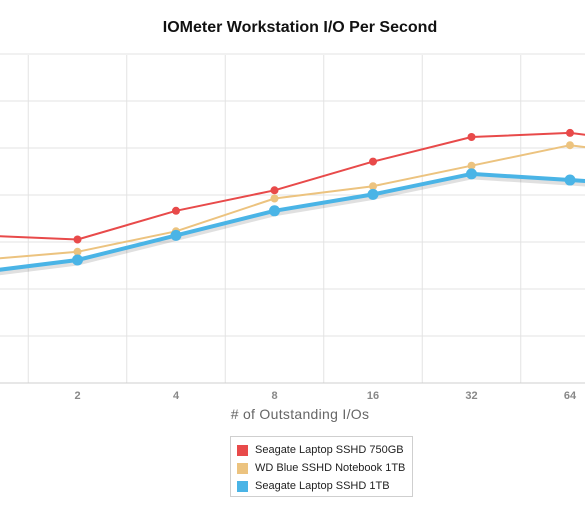  I want to click on legend-item: WD Blue SSHD Notebook 1TB, so click(324, 468).